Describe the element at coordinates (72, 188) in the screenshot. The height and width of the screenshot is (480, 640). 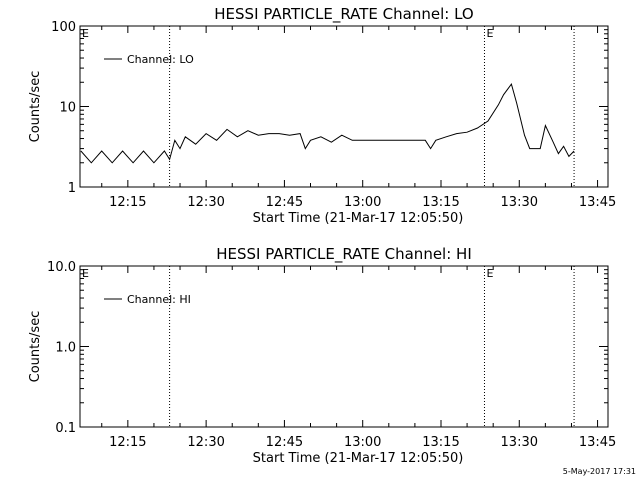
I see `y-tick-label-lo: 1` at that location.